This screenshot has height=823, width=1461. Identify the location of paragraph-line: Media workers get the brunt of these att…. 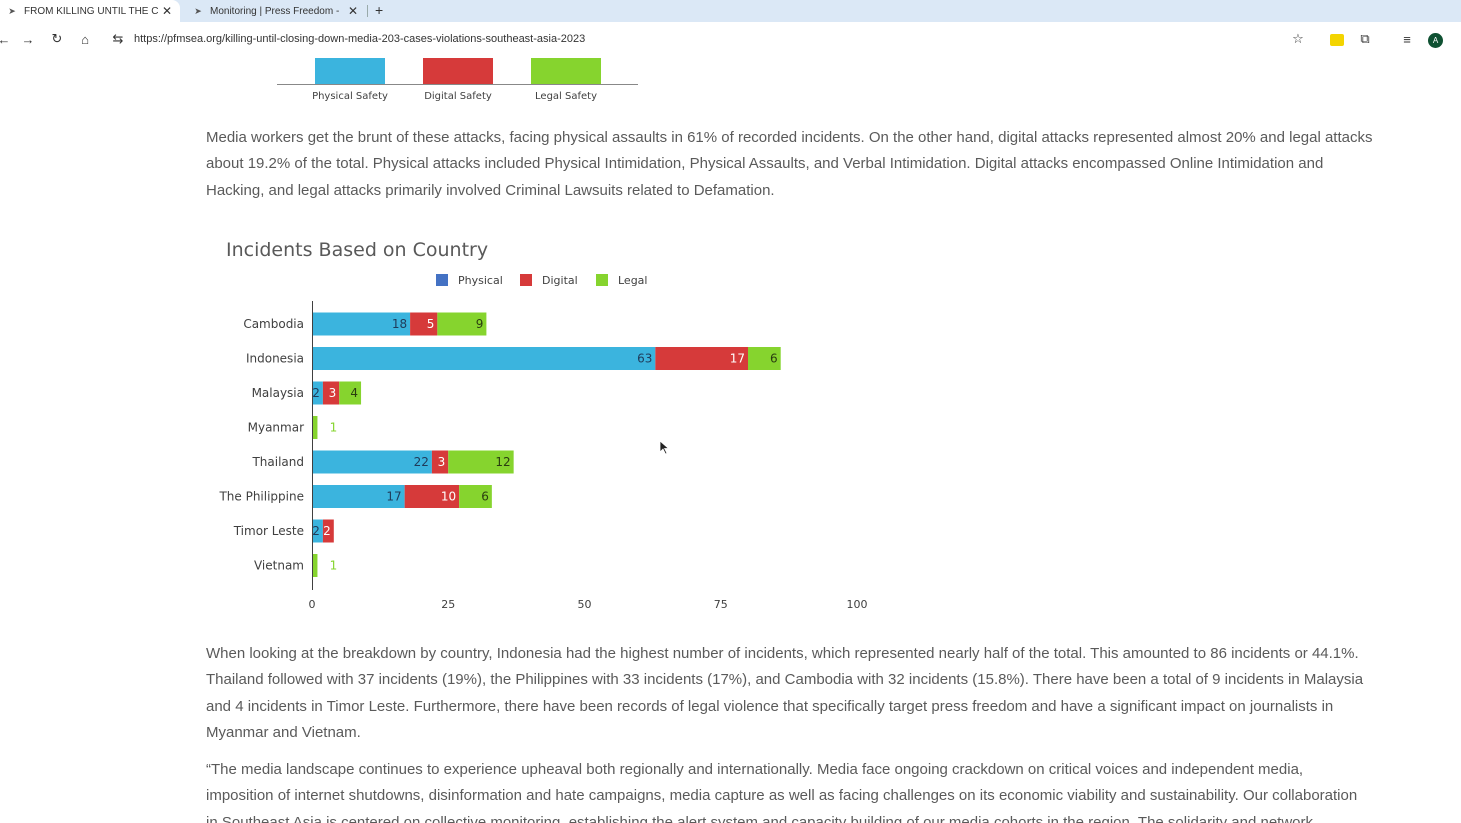
(789, 137).